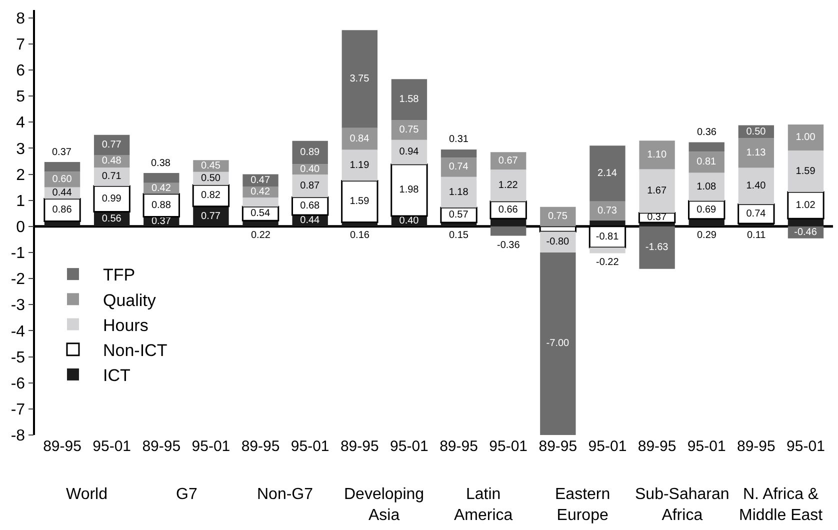 The image size is (838, 530). What do you see at coordinates (707, 235) in the screenshot?
I see `data-label: 0.29` at bounding box center [707, 235].